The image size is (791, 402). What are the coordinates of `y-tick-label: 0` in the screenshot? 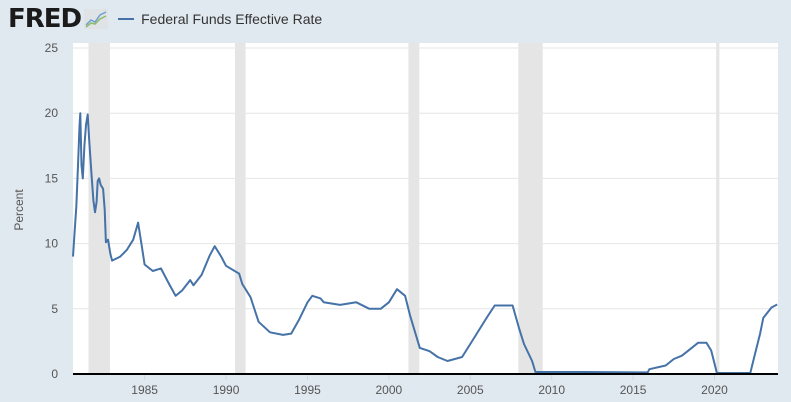 It's located at (54, 374).